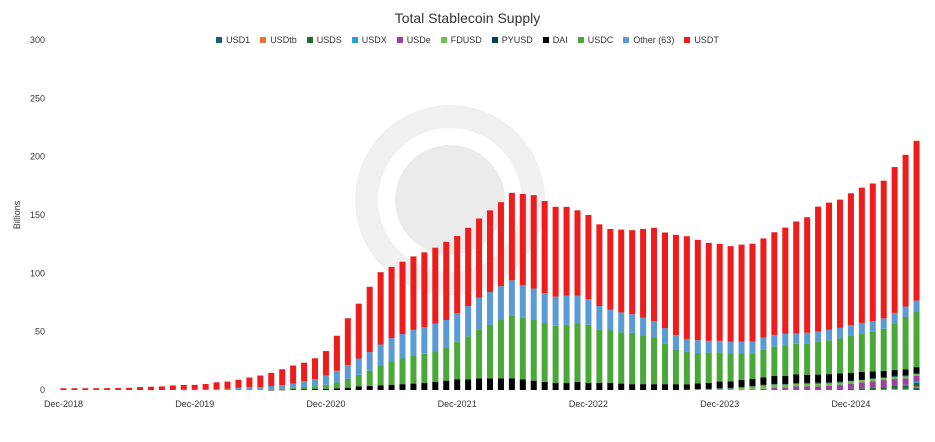 Image resolution: width=935 pixels, height=442 pixels. I want to click on legend-label: DAI, so click(560, 40).